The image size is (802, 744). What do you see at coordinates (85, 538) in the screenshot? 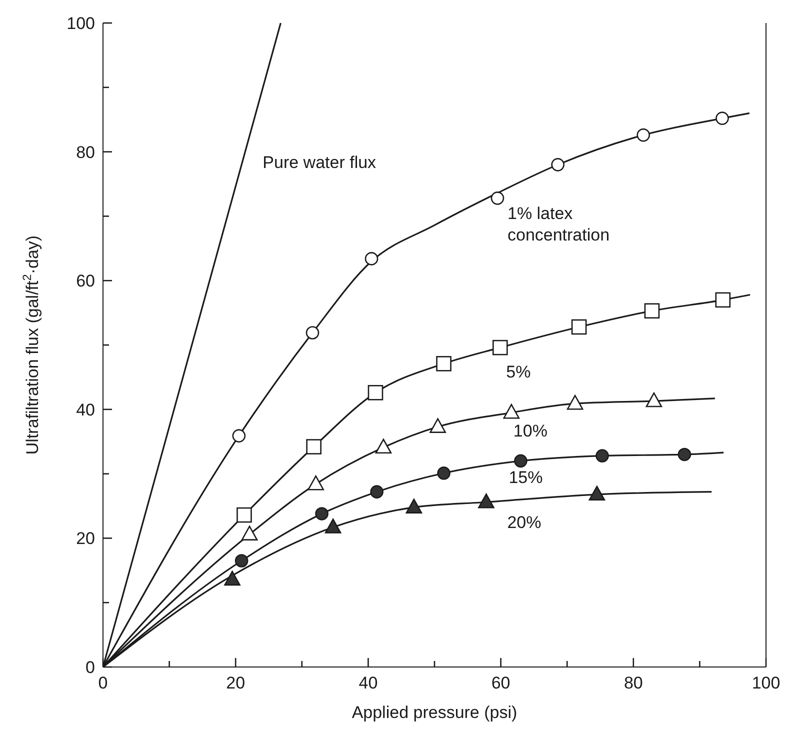
I see `y-tick-label: 20` at bounding box center [85, 538].